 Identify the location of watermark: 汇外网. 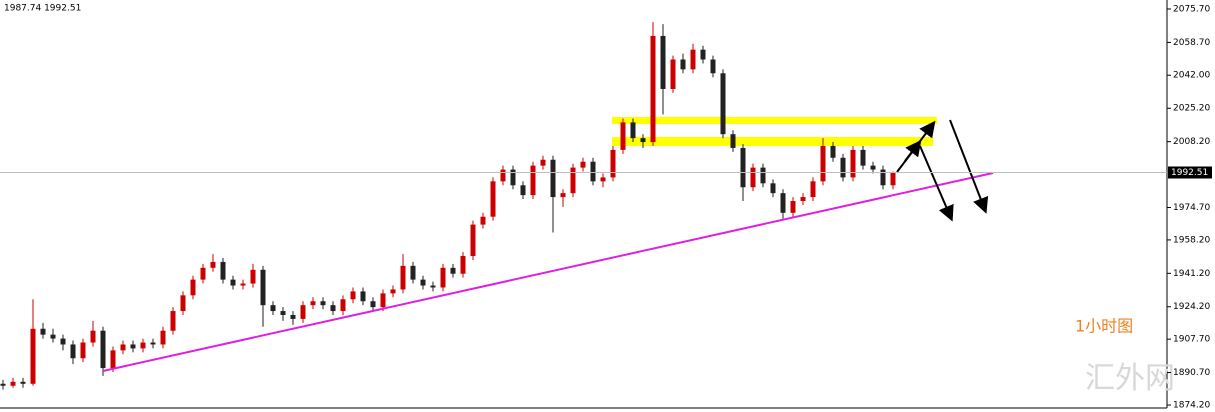
(1130, 378).